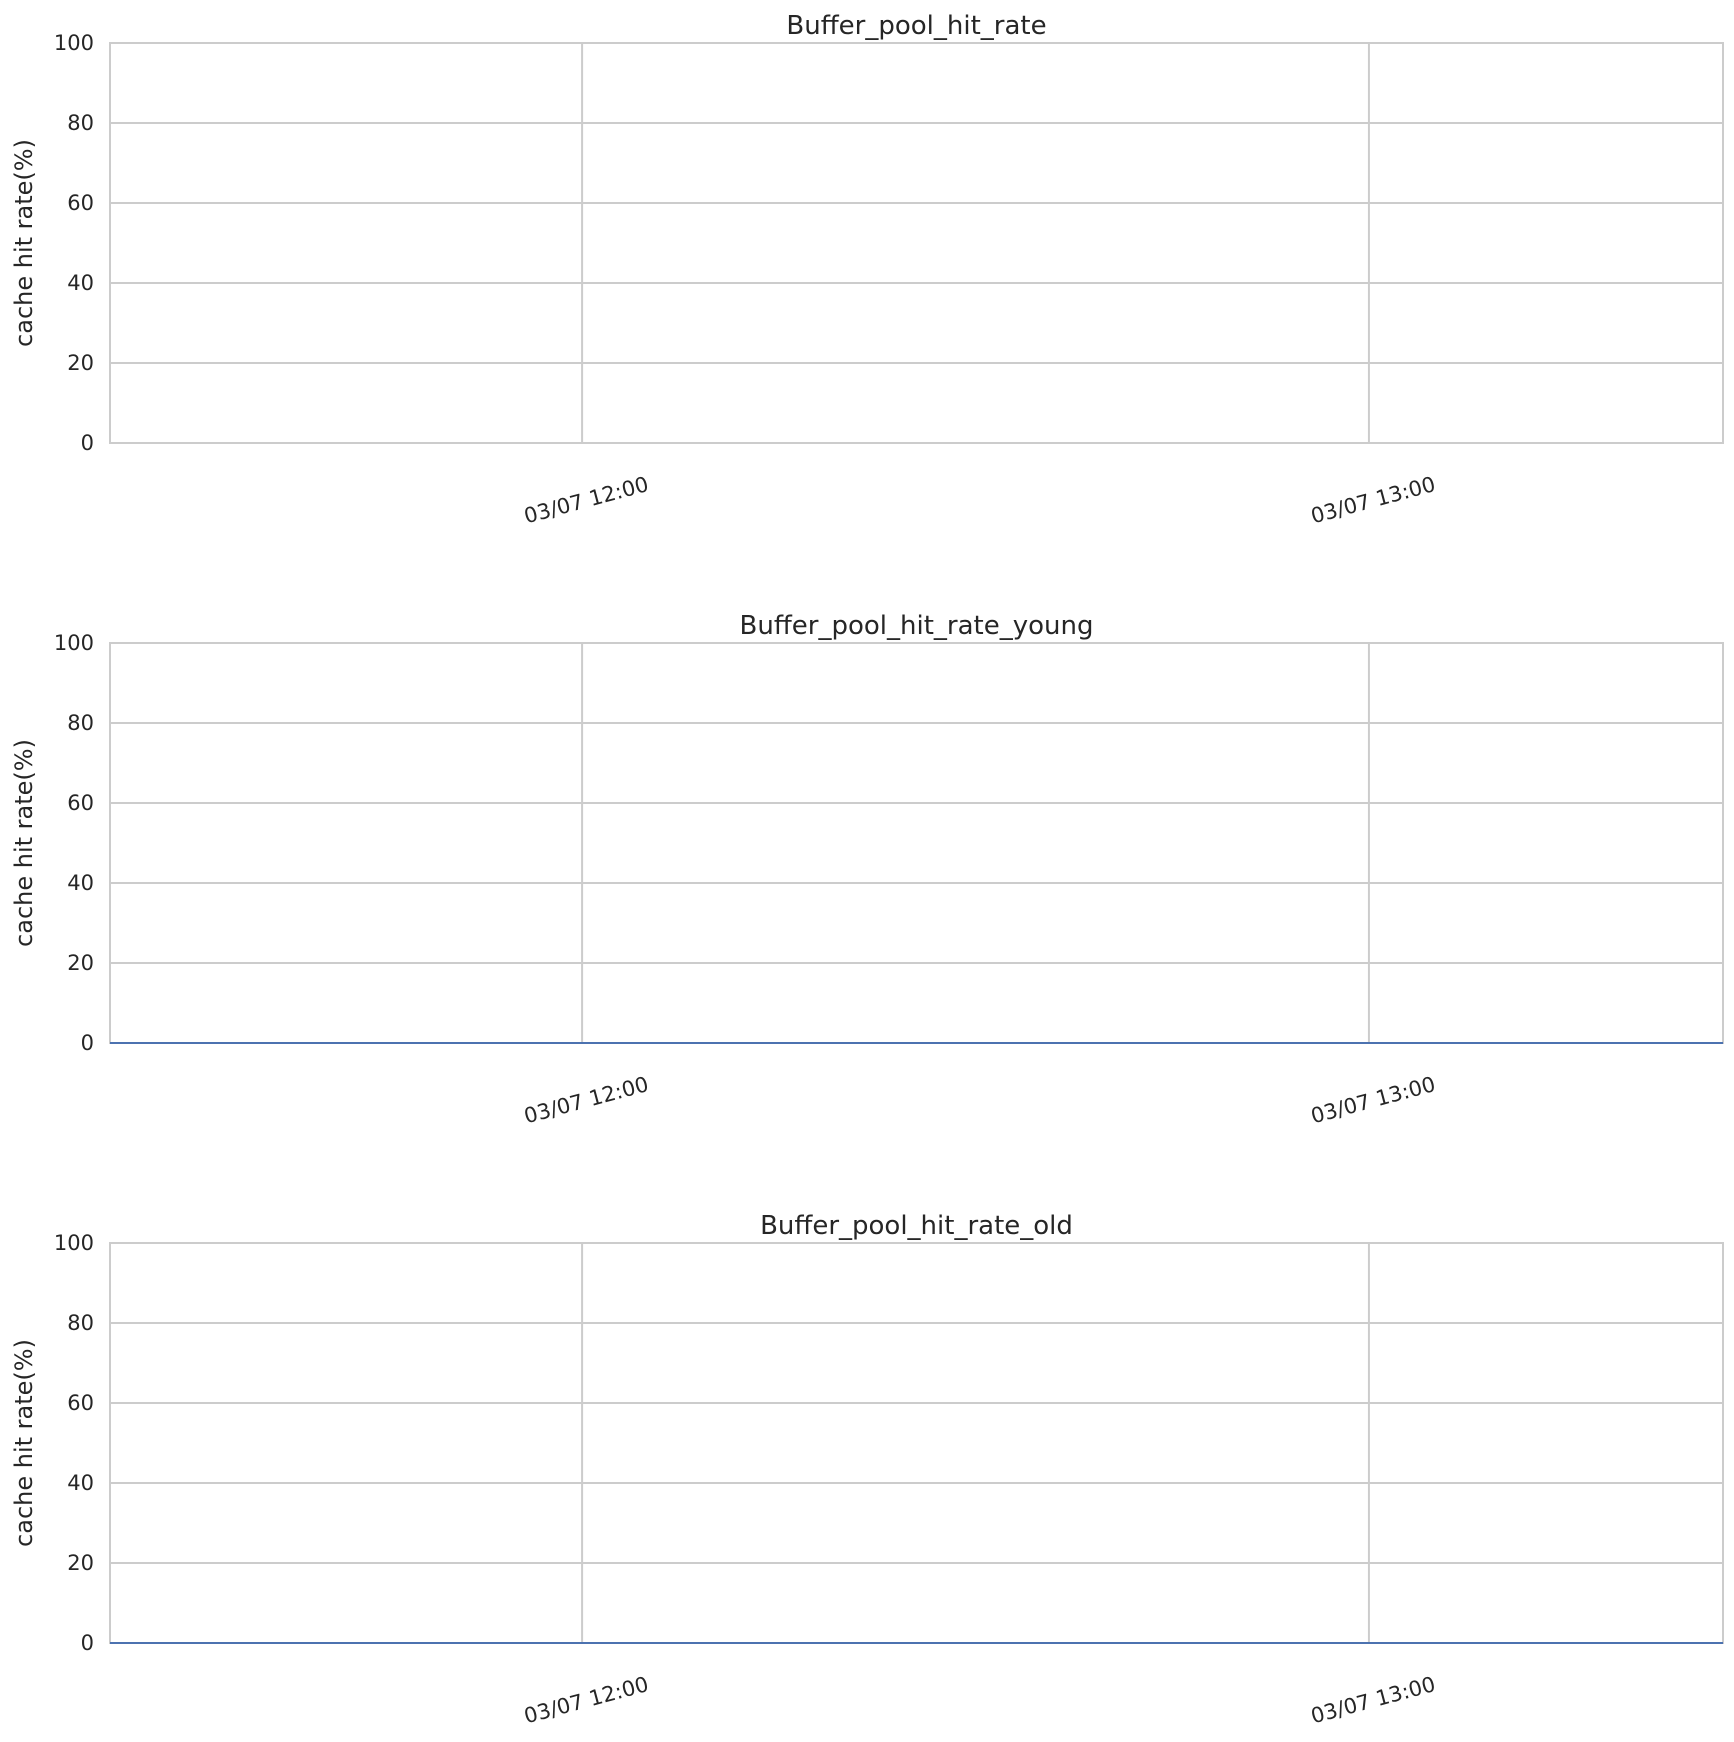 This screenshot has height=1742, width=1734. I want to click on chart-title: Buffer_pool_hit_rate_old, so click(916, 1226).